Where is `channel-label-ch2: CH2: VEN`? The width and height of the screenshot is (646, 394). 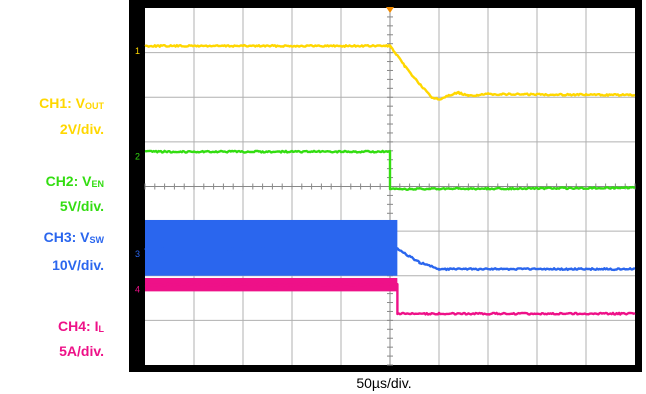 channel-label-ch2: CH2: VEN is located at coordinates (74, 181).